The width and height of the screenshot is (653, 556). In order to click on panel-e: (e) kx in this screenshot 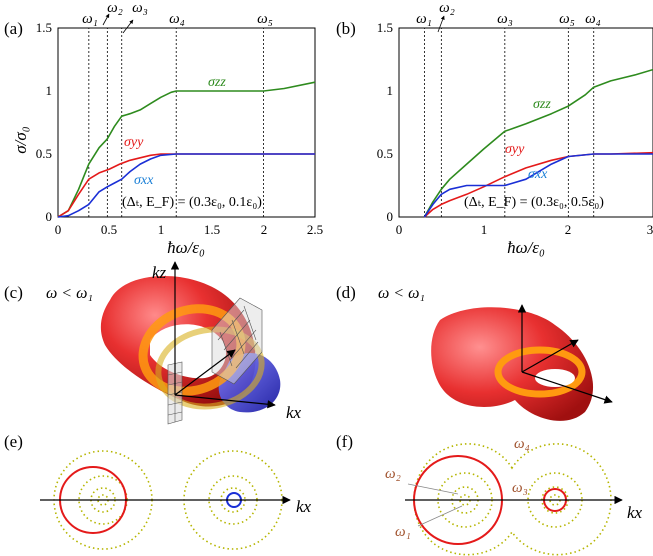, I will do `click(158, 491)`.